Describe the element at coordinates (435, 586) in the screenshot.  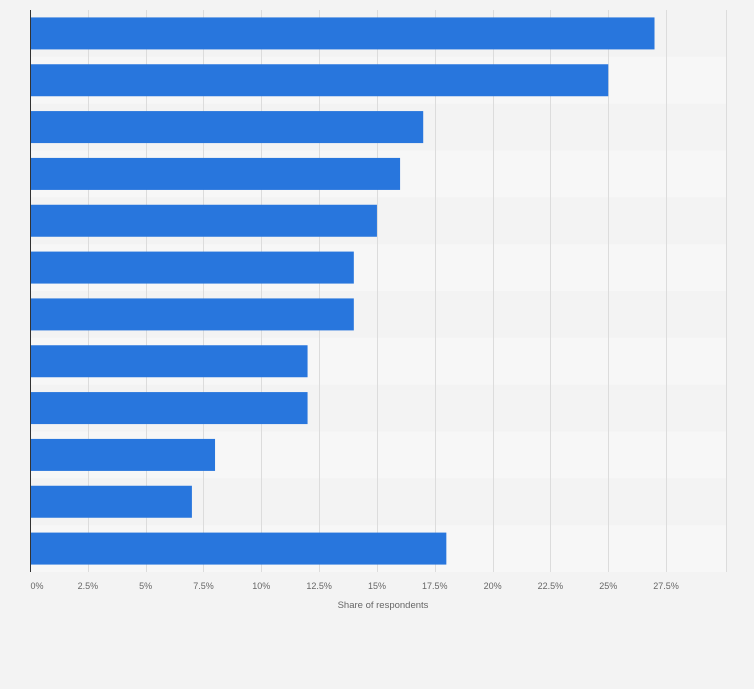
I see `x-tick-label: 17.5%` at that location.